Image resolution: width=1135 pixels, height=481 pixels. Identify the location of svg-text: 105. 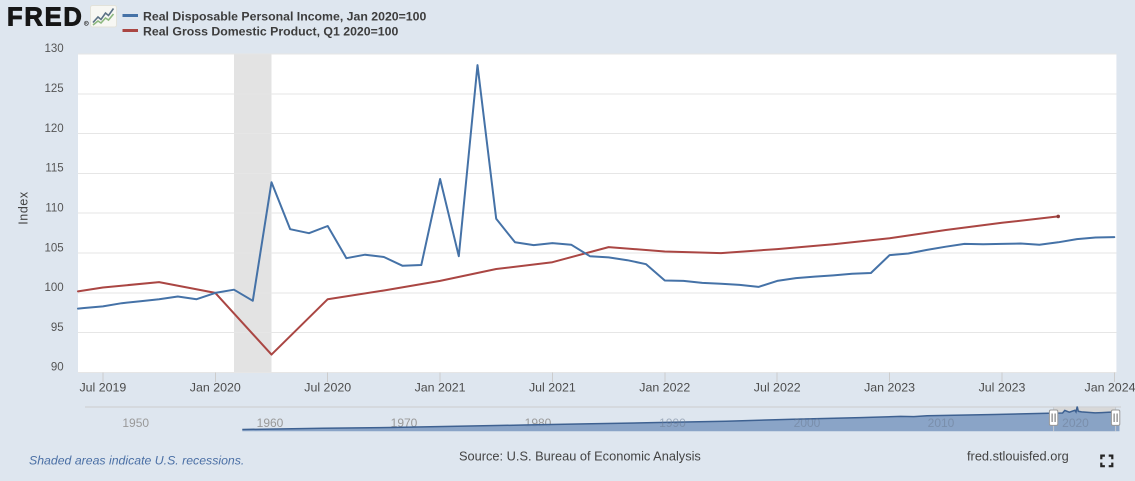
(54, 248).